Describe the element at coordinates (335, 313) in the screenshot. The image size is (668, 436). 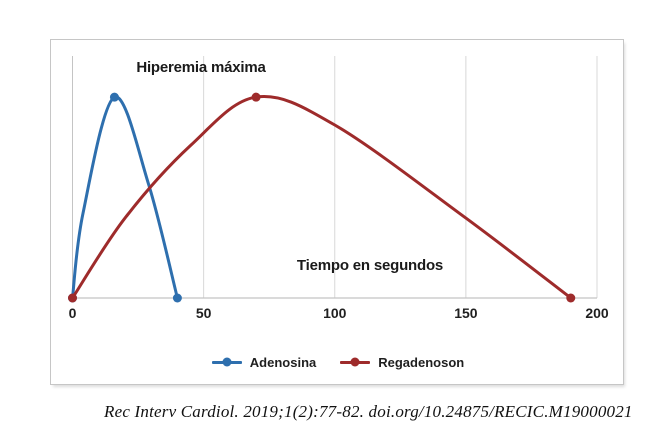
I see `x-tick-label-100: 100` at that location.